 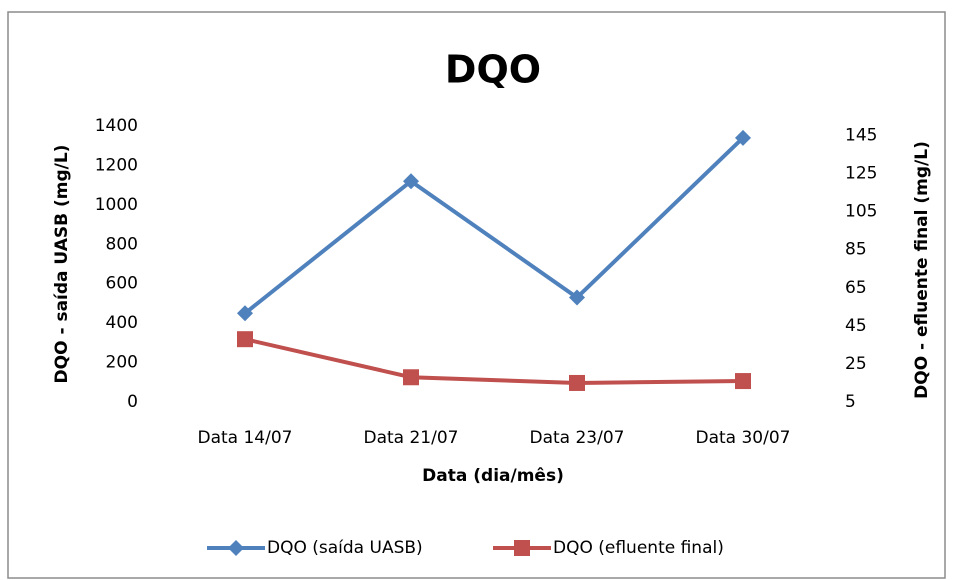 I want to click on x-tick-label: Data 23/07, so click(x=577, y=438).